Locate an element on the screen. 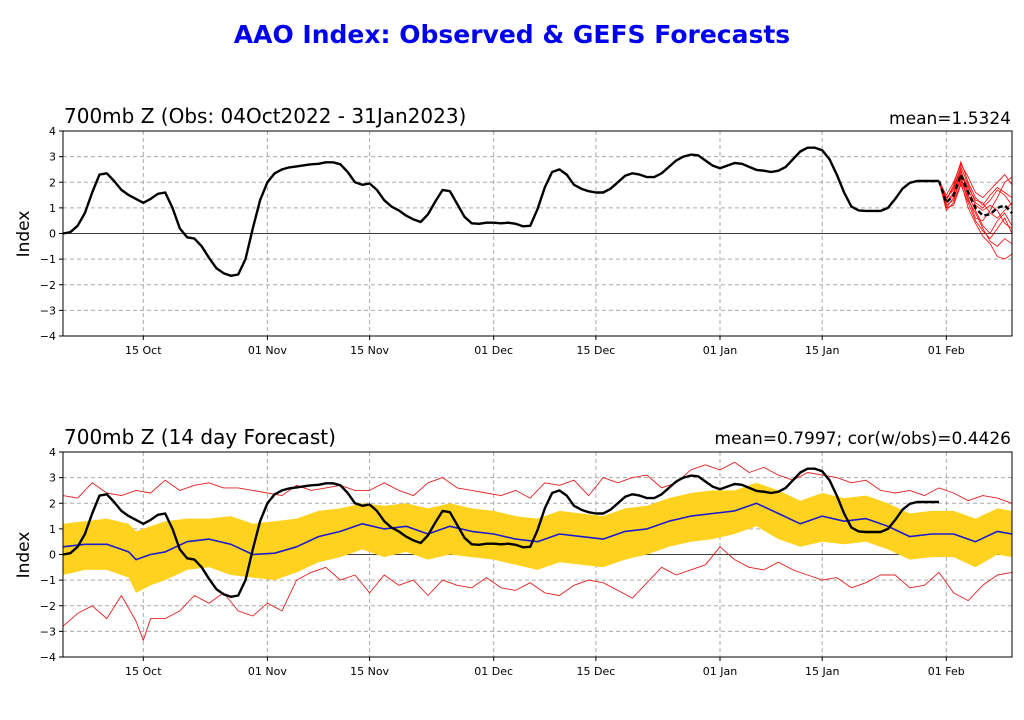 This screenshot has height=720, width=1024. spread-band is located at coordinates (537, 537).